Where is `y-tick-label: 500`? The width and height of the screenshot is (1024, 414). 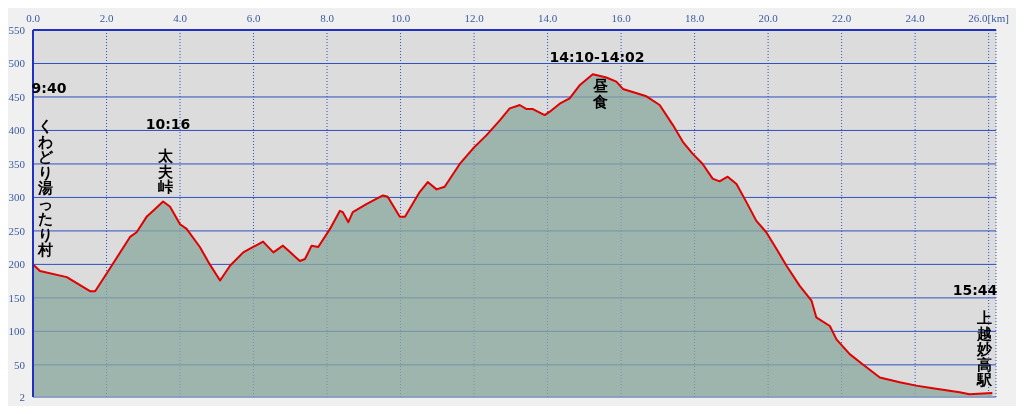 y-tick-label: 500 is located at coordinates (17, 63).